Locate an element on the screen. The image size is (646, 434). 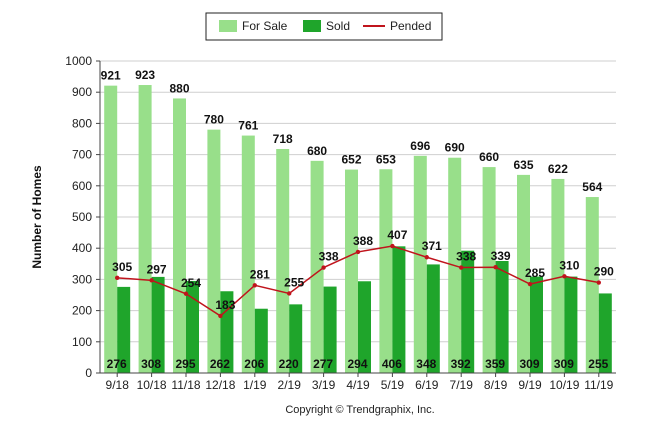
label-pended-12-18: 183 is located at coordinates (225, 305).